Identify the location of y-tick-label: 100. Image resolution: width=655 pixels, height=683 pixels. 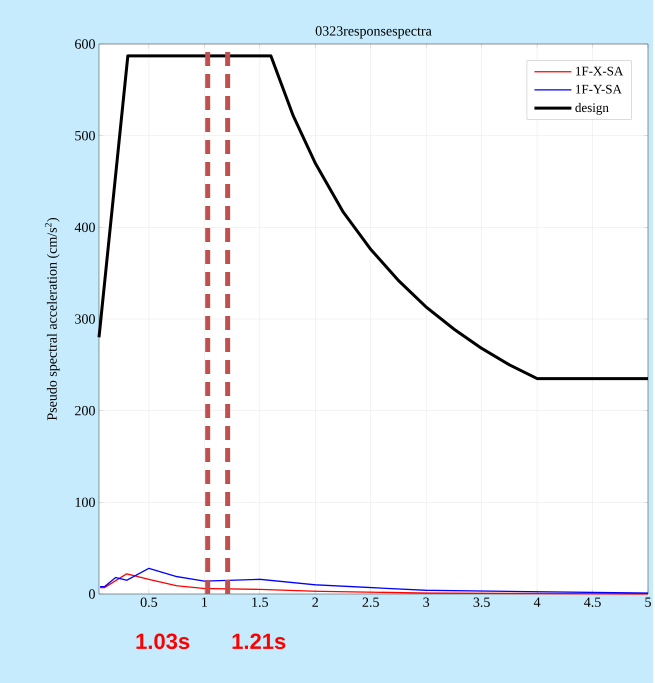
(86, 503).